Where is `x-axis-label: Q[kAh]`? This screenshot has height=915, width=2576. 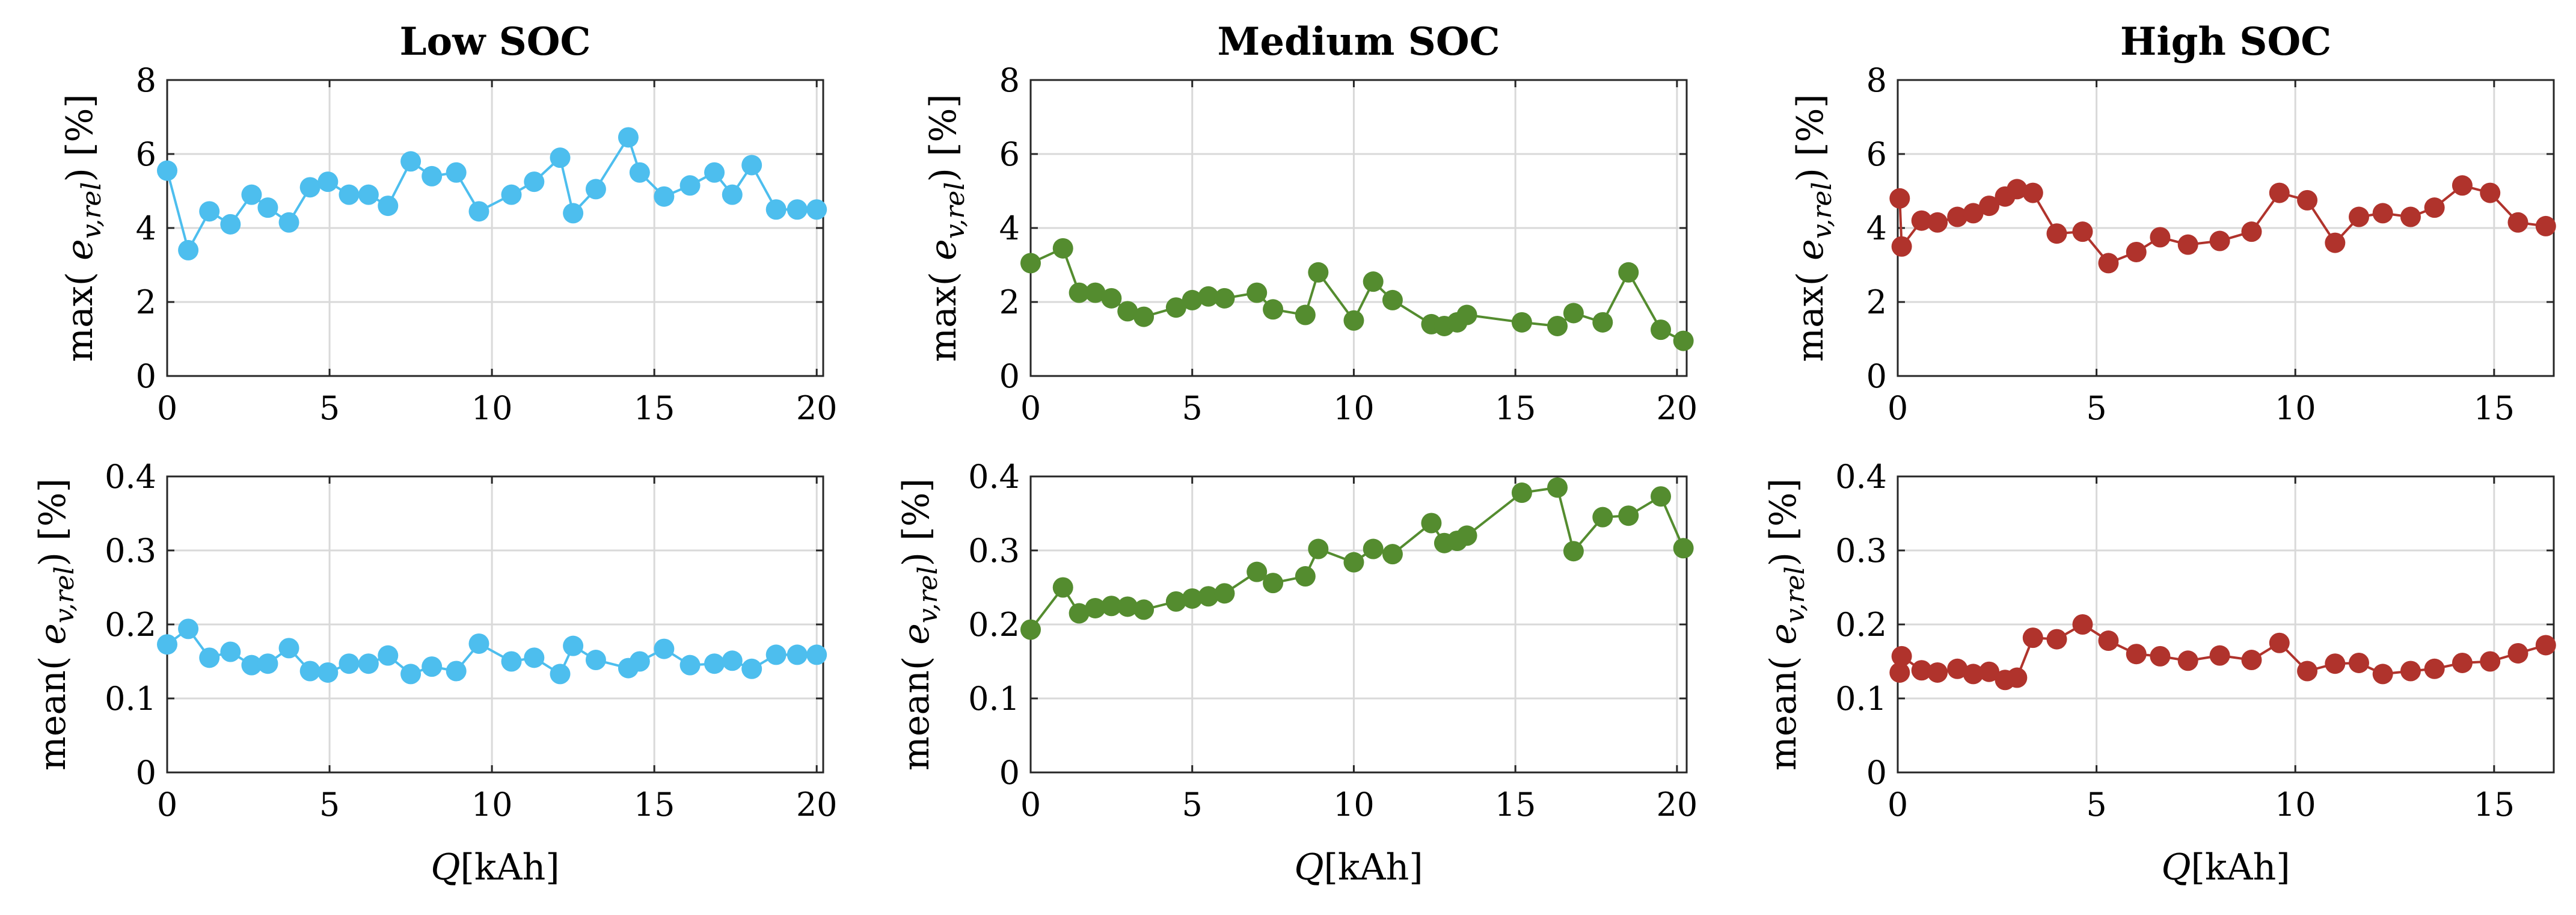
x-axis-label: Q[kAh] is located at coordinates (2225, 867).